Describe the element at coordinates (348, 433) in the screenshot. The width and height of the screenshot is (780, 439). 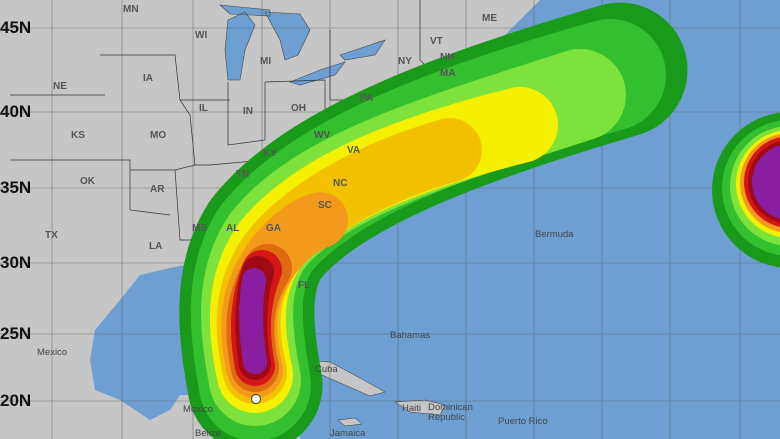
I see `place-label: Jamaica` at that location.